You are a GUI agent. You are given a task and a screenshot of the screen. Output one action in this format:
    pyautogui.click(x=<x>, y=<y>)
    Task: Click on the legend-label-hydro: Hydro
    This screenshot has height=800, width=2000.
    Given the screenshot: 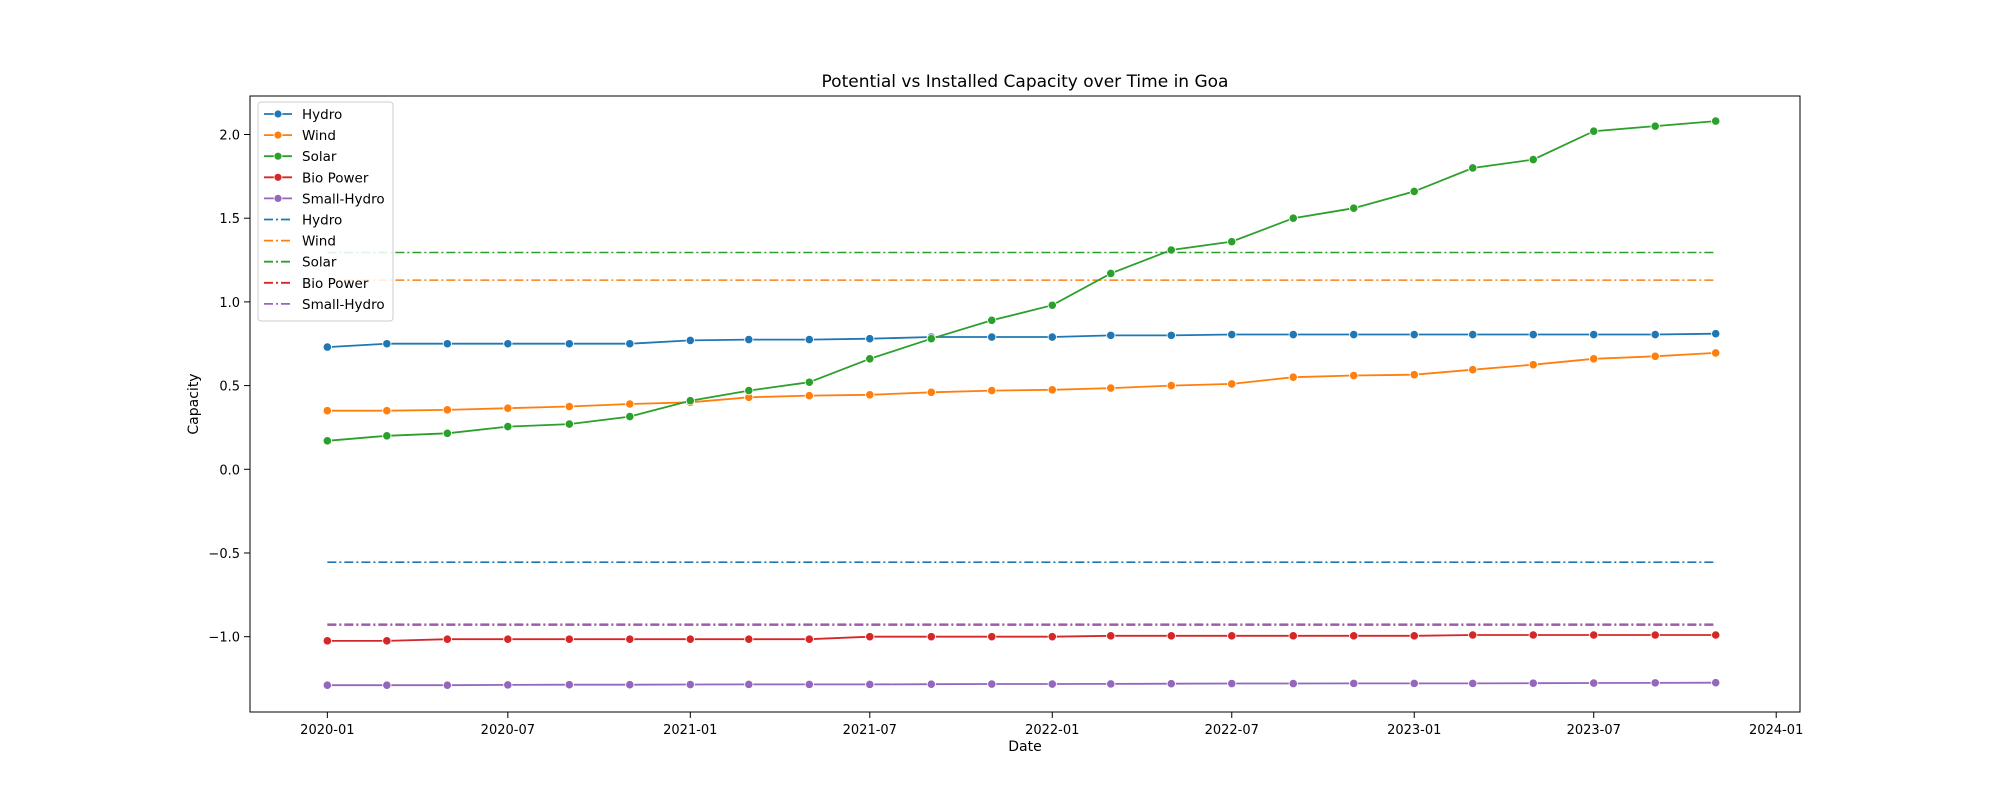 What is the action you would take?
    pyautogui.click(x=322, y=221)
    